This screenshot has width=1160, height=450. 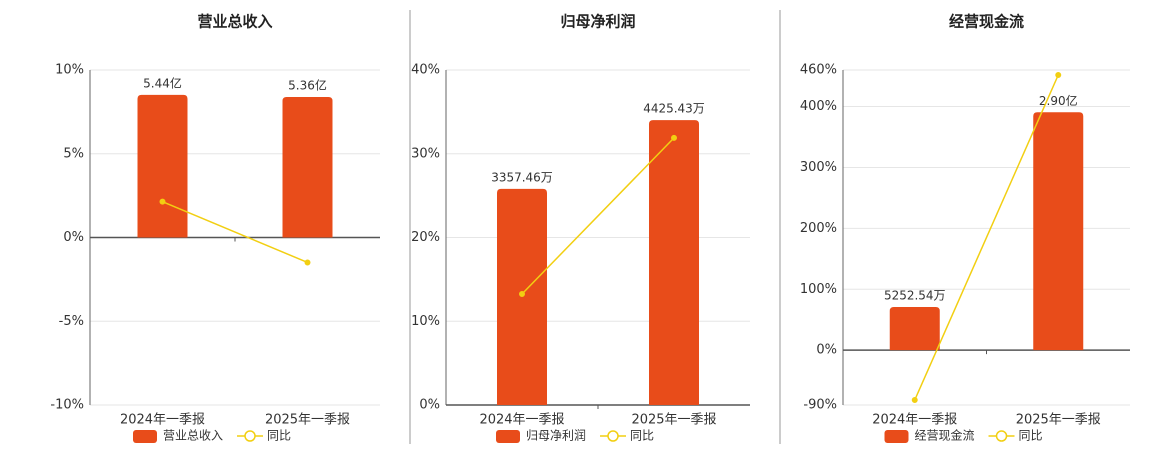 What do you see at coordinates (674, 109) in the screenshot?
I see `data-label: 4425.43万` at bounding box center [674, 109].